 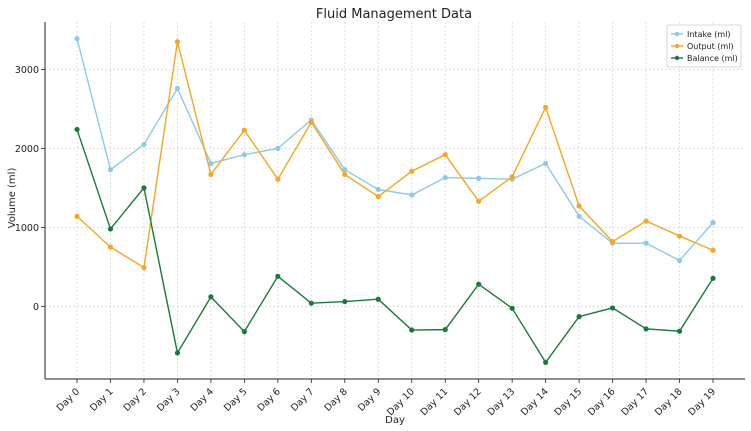 What do you see at coordinates (702, 402) in the screenshot?
I see `x-tick-label: Day 19` at bounding box center [702, 402].